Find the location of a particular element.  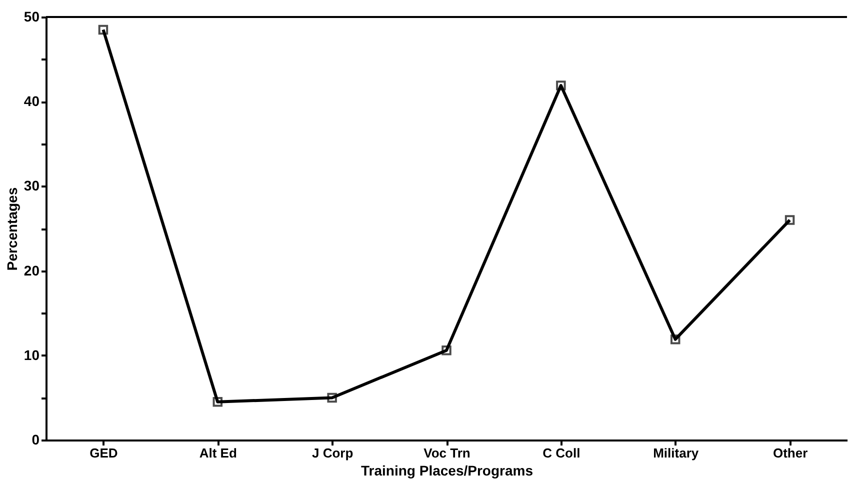

x-tick-label: Voc Trn is located at coordinates (447, 453).